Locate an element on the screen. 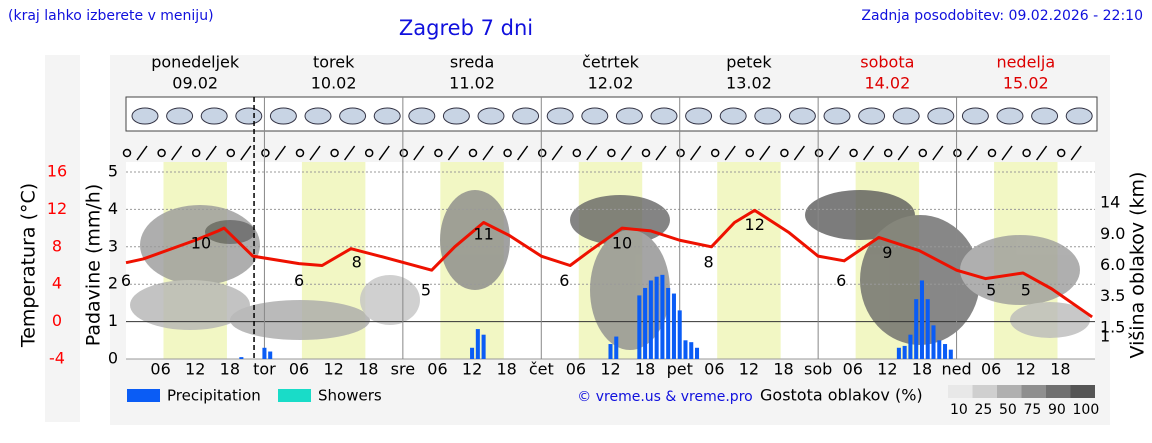 The width and height of the screenshot is (1152, 443). temp-tick-label: 16 is located at coordinates (57, 171).